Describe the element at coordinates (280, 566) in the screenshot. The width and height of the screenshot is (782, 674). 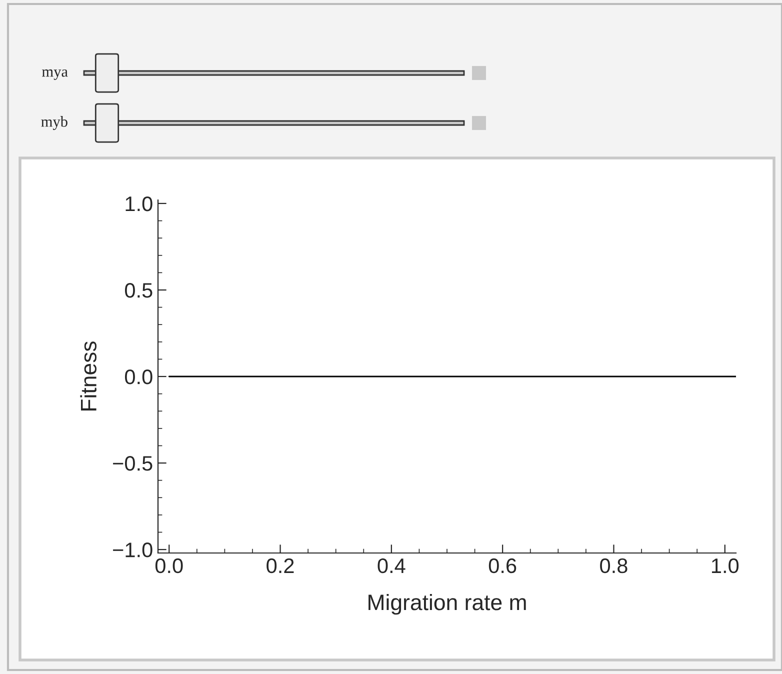
I see `x-tick-label: 0.2` at that location.